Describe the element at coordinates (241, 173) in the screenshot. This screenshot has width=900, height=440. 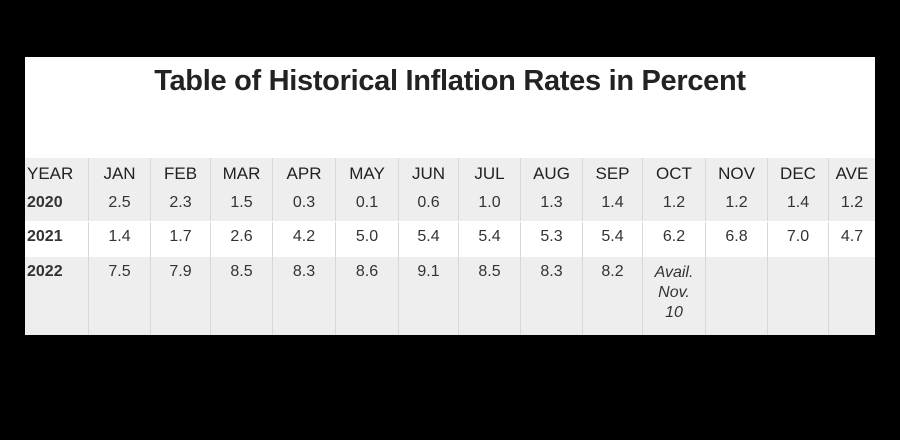
I see `cell: MAR` at that location.